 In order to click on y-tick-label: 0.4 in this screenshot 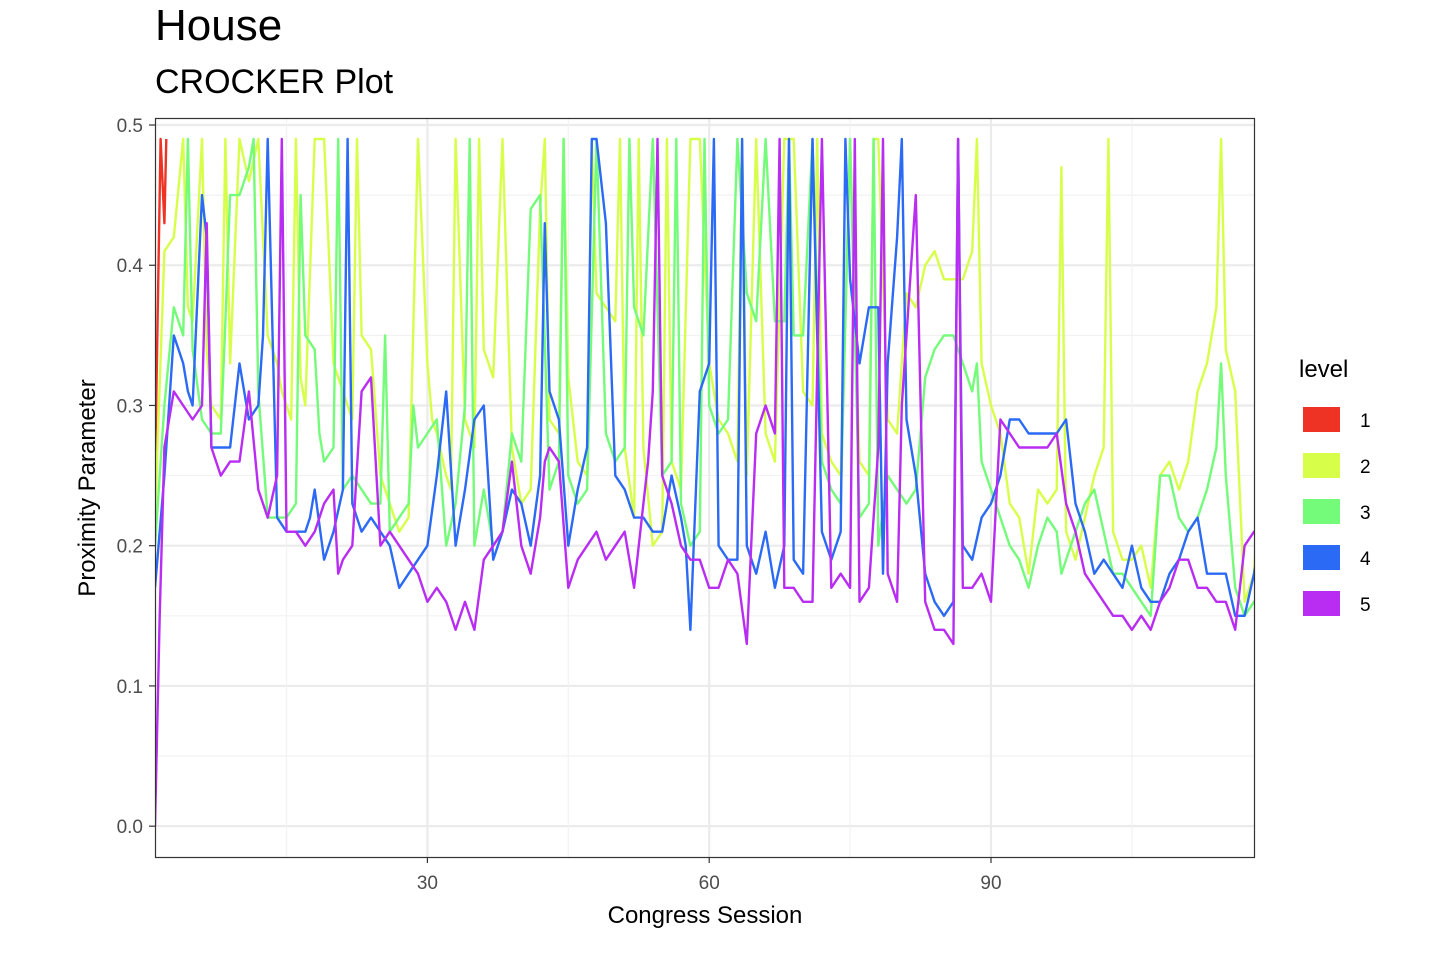, I will do `click(130, 266)`.